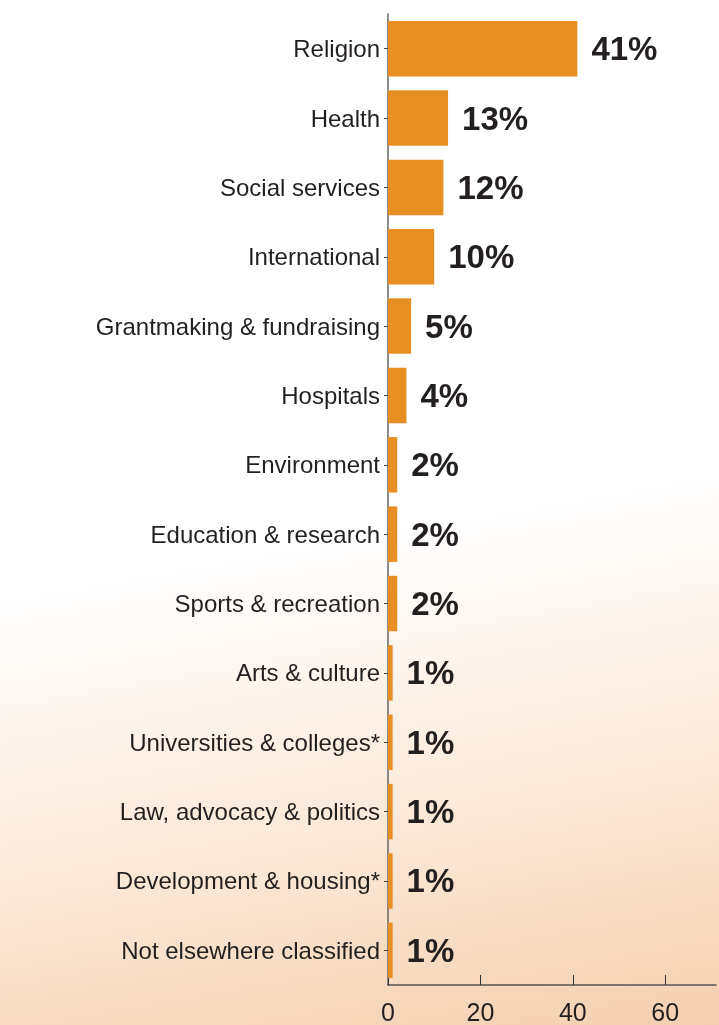 The height and width of the screenshot is (1025, 719). Describe the element at coordinates (495, 118) in the screenshot. I see `data-label: 13%` at that location.